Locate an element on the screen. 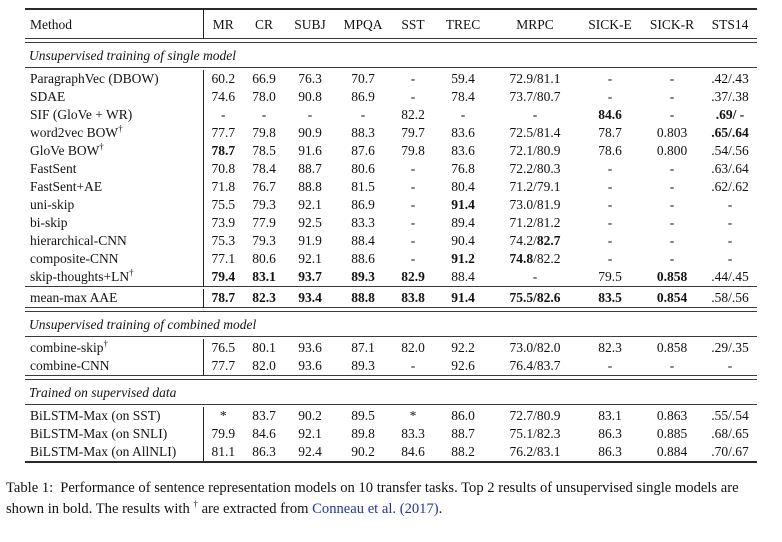 This screenshot has width=782, height=542. value-cell-mpqa: 81.5 is located at coordinates (363, 186).